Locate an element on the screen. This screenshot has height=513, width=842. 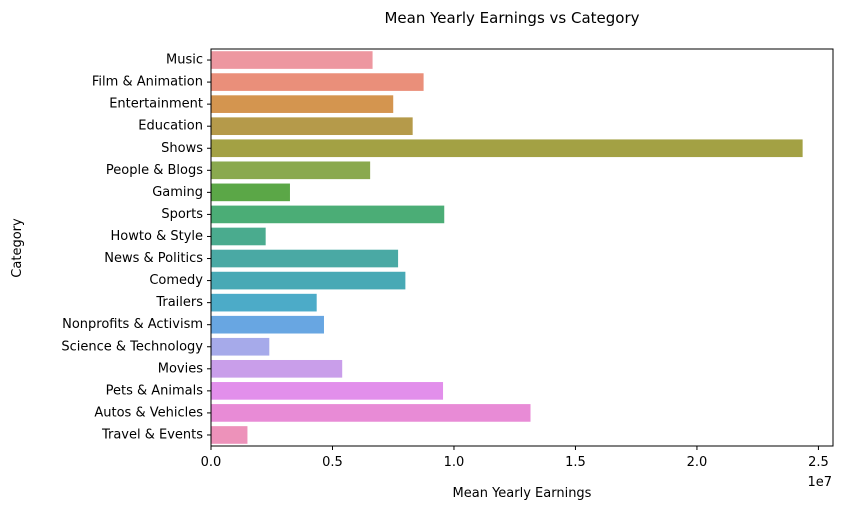
x-tick-label: 1.0 is located at coordinates (454, 462).